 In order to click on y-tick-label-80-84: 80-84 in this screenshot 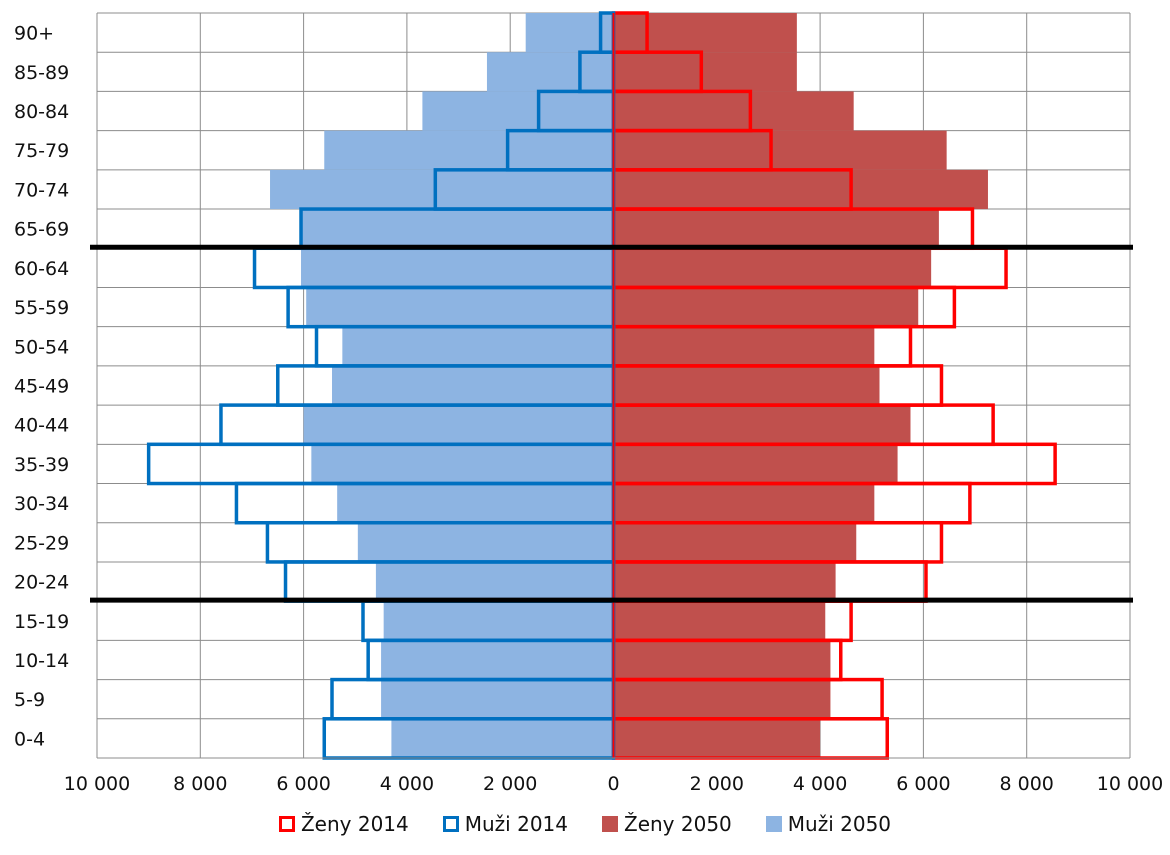, I will do `click(41, 112)`.